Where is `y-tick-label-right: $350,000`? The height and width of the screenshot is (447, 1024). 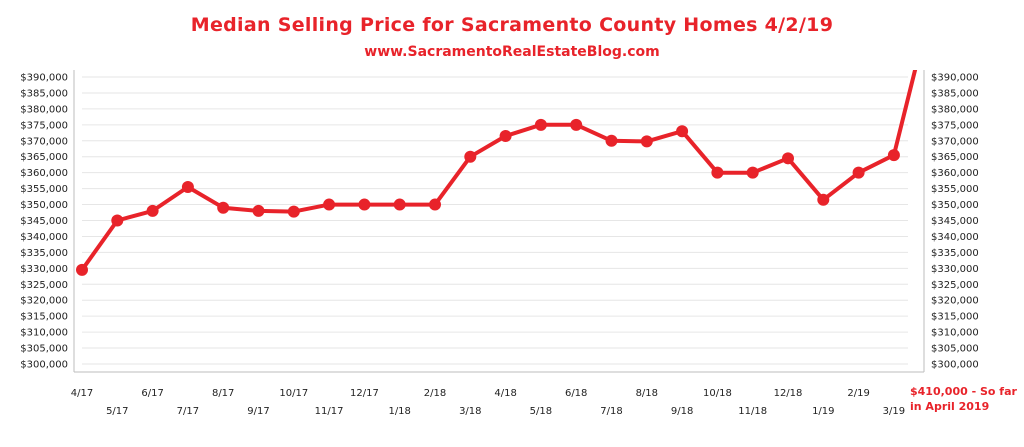 y-tick-label-right: $350,000 is located at coordinates (955, 205).